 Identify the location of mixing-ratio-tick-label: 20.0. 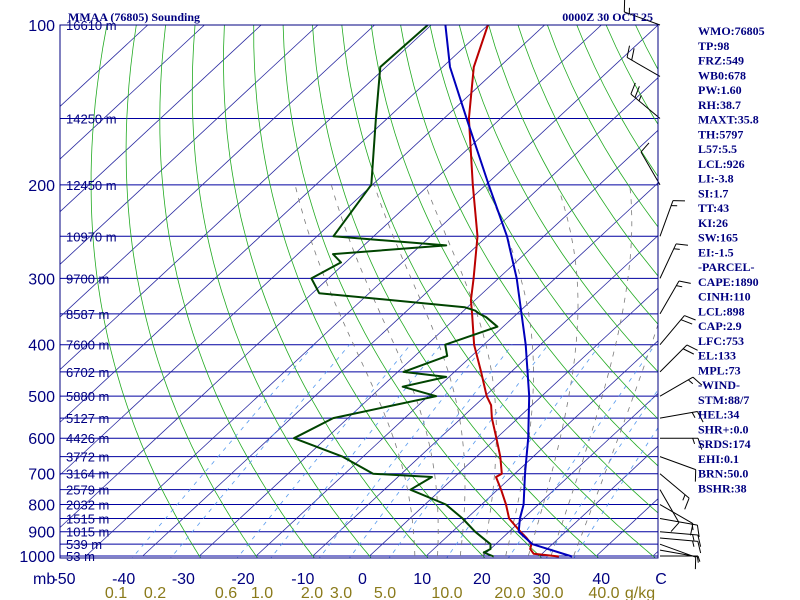
(509, 592).